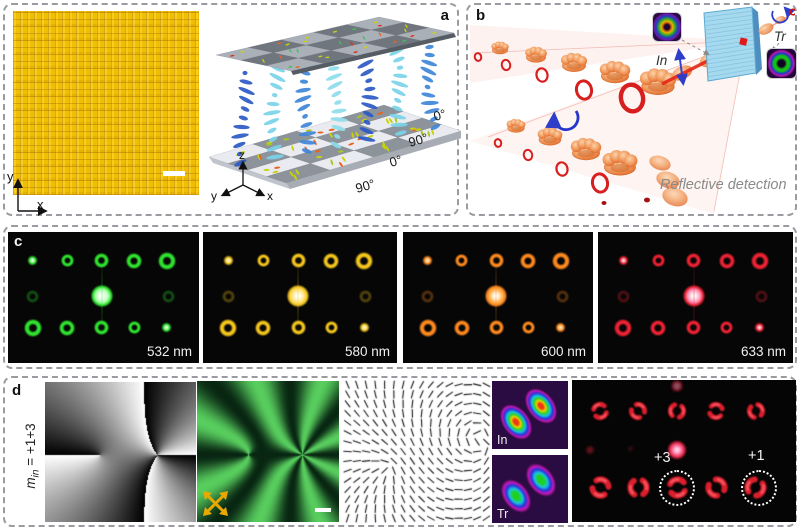 The width and height of the screenshot is (800, 530). Describe the element at coordinates (215, 503) in the screenshot. I see `crossed-polarizers-icon` at that location.